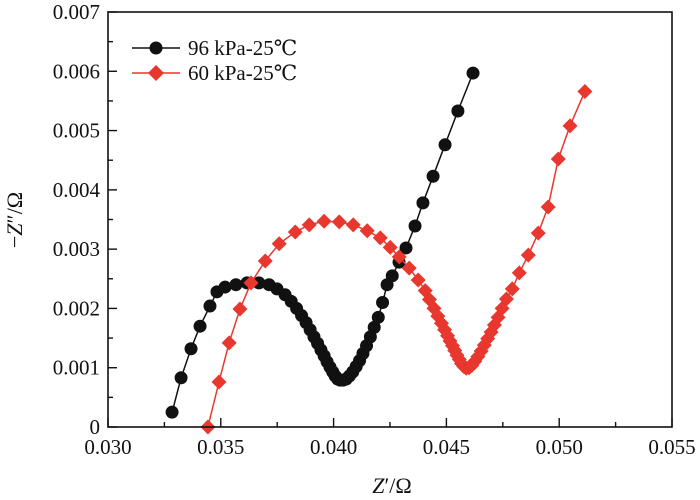 The height and width of the screenshot is (500, 700). I want to click on x-tick-label: 0.050, so click(559, 447).